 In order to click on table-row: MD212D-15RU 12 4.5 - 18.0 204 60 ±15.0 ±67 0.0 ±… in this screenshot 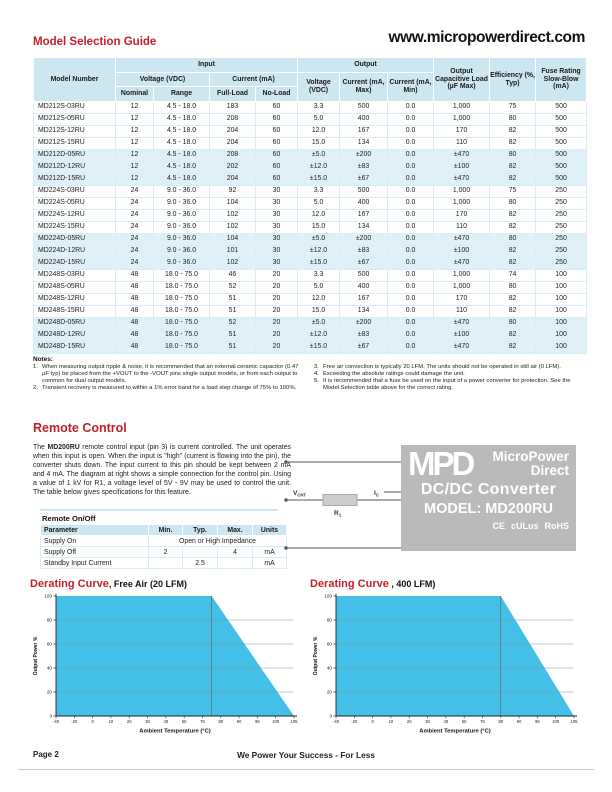, I will do `click(310, 179)`.